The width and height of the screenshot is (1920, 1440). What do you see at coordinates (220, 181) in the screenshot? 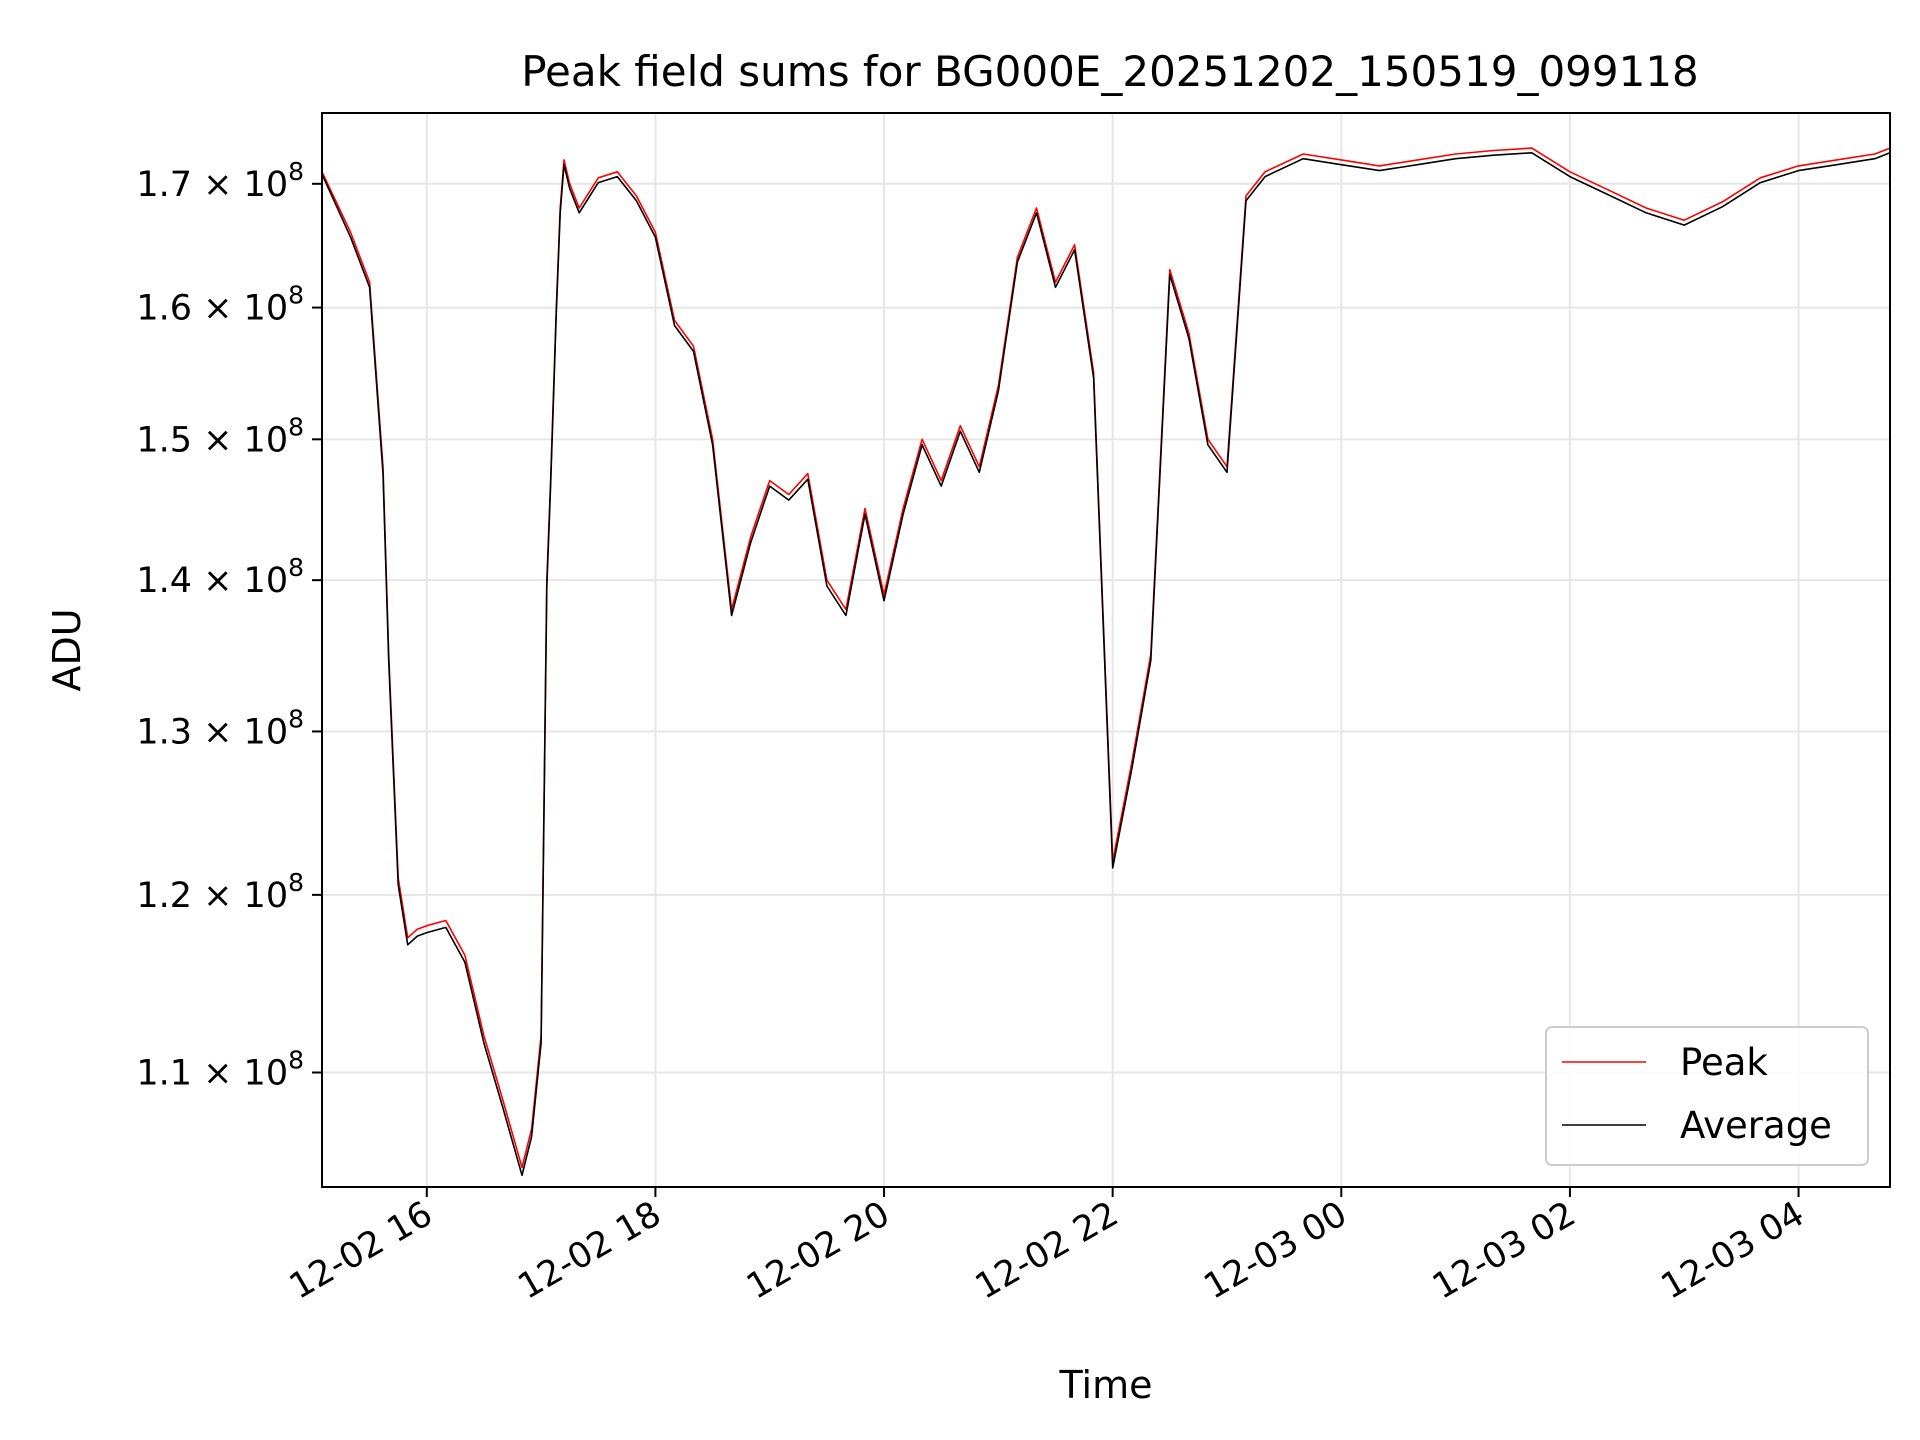
I see `y-tick-label: 1.7 × 108` at bounding box center [220, 181].